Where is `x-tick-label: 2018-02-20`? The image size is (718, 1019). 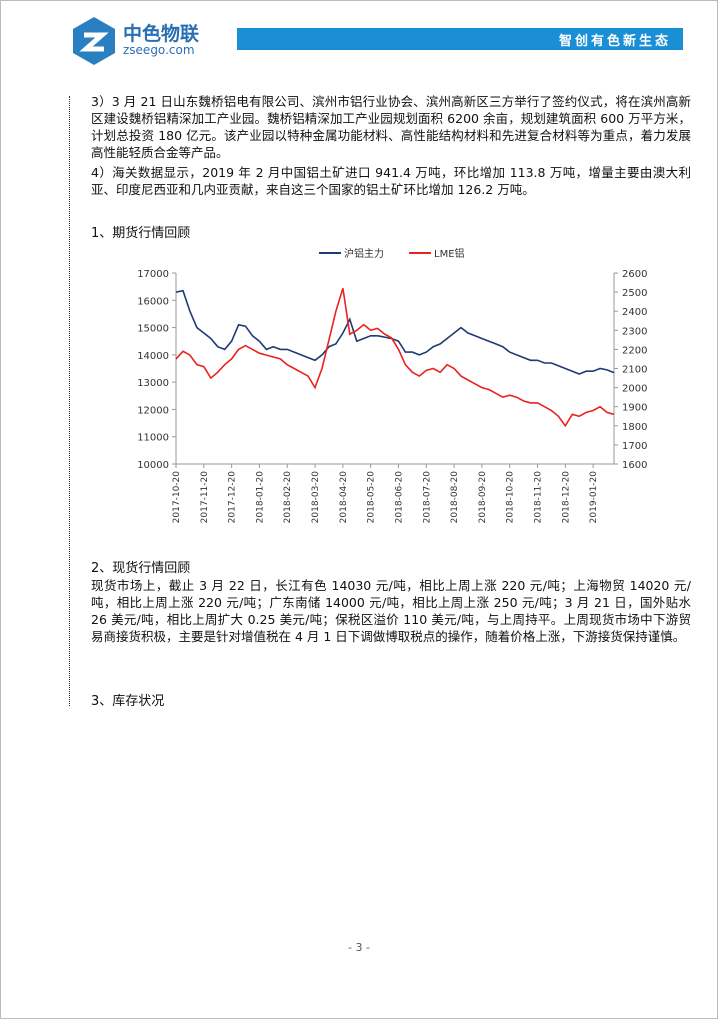 x-tick-label: 2018-02-20 is located at coordinates (288, 497).